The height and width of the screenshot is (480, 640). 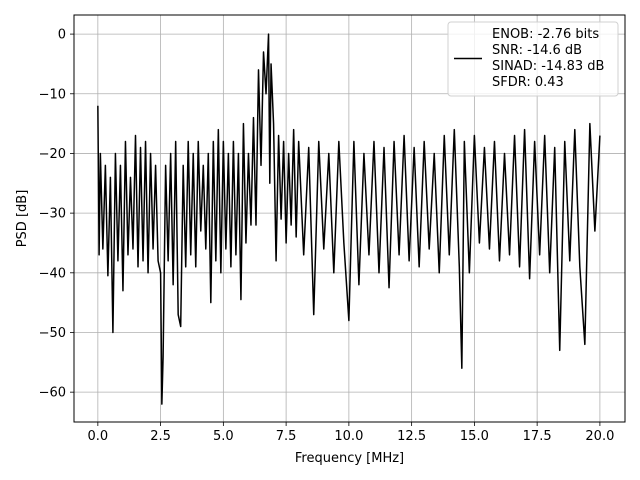 I want to click on legend-entry-sfdr: SFDR: 0.43, so click(x=528, y=82).